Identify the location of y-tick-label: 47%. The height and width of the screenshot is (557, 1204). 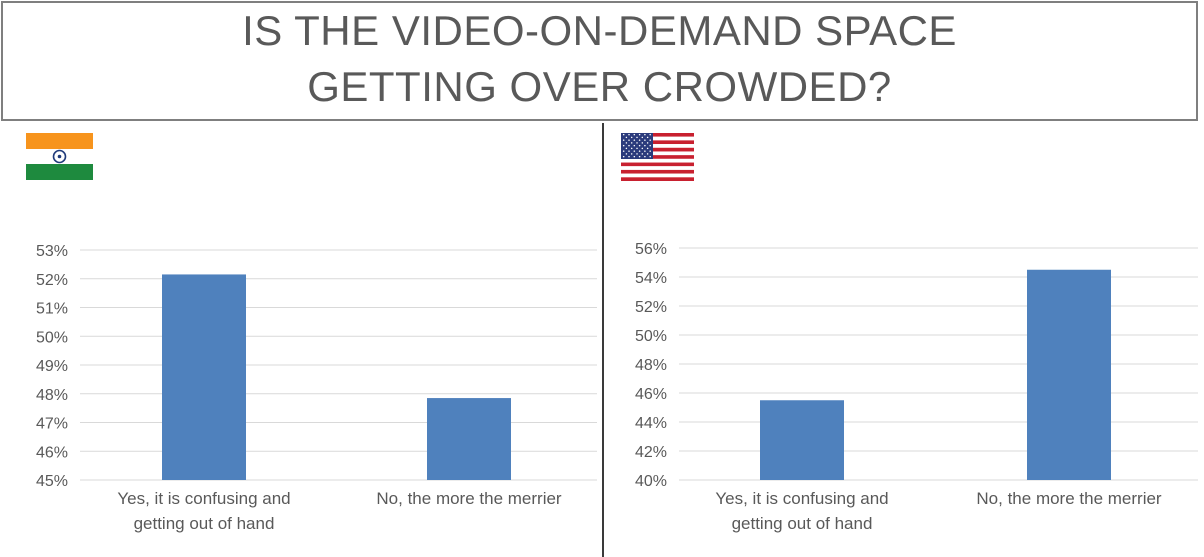
(52, 424).